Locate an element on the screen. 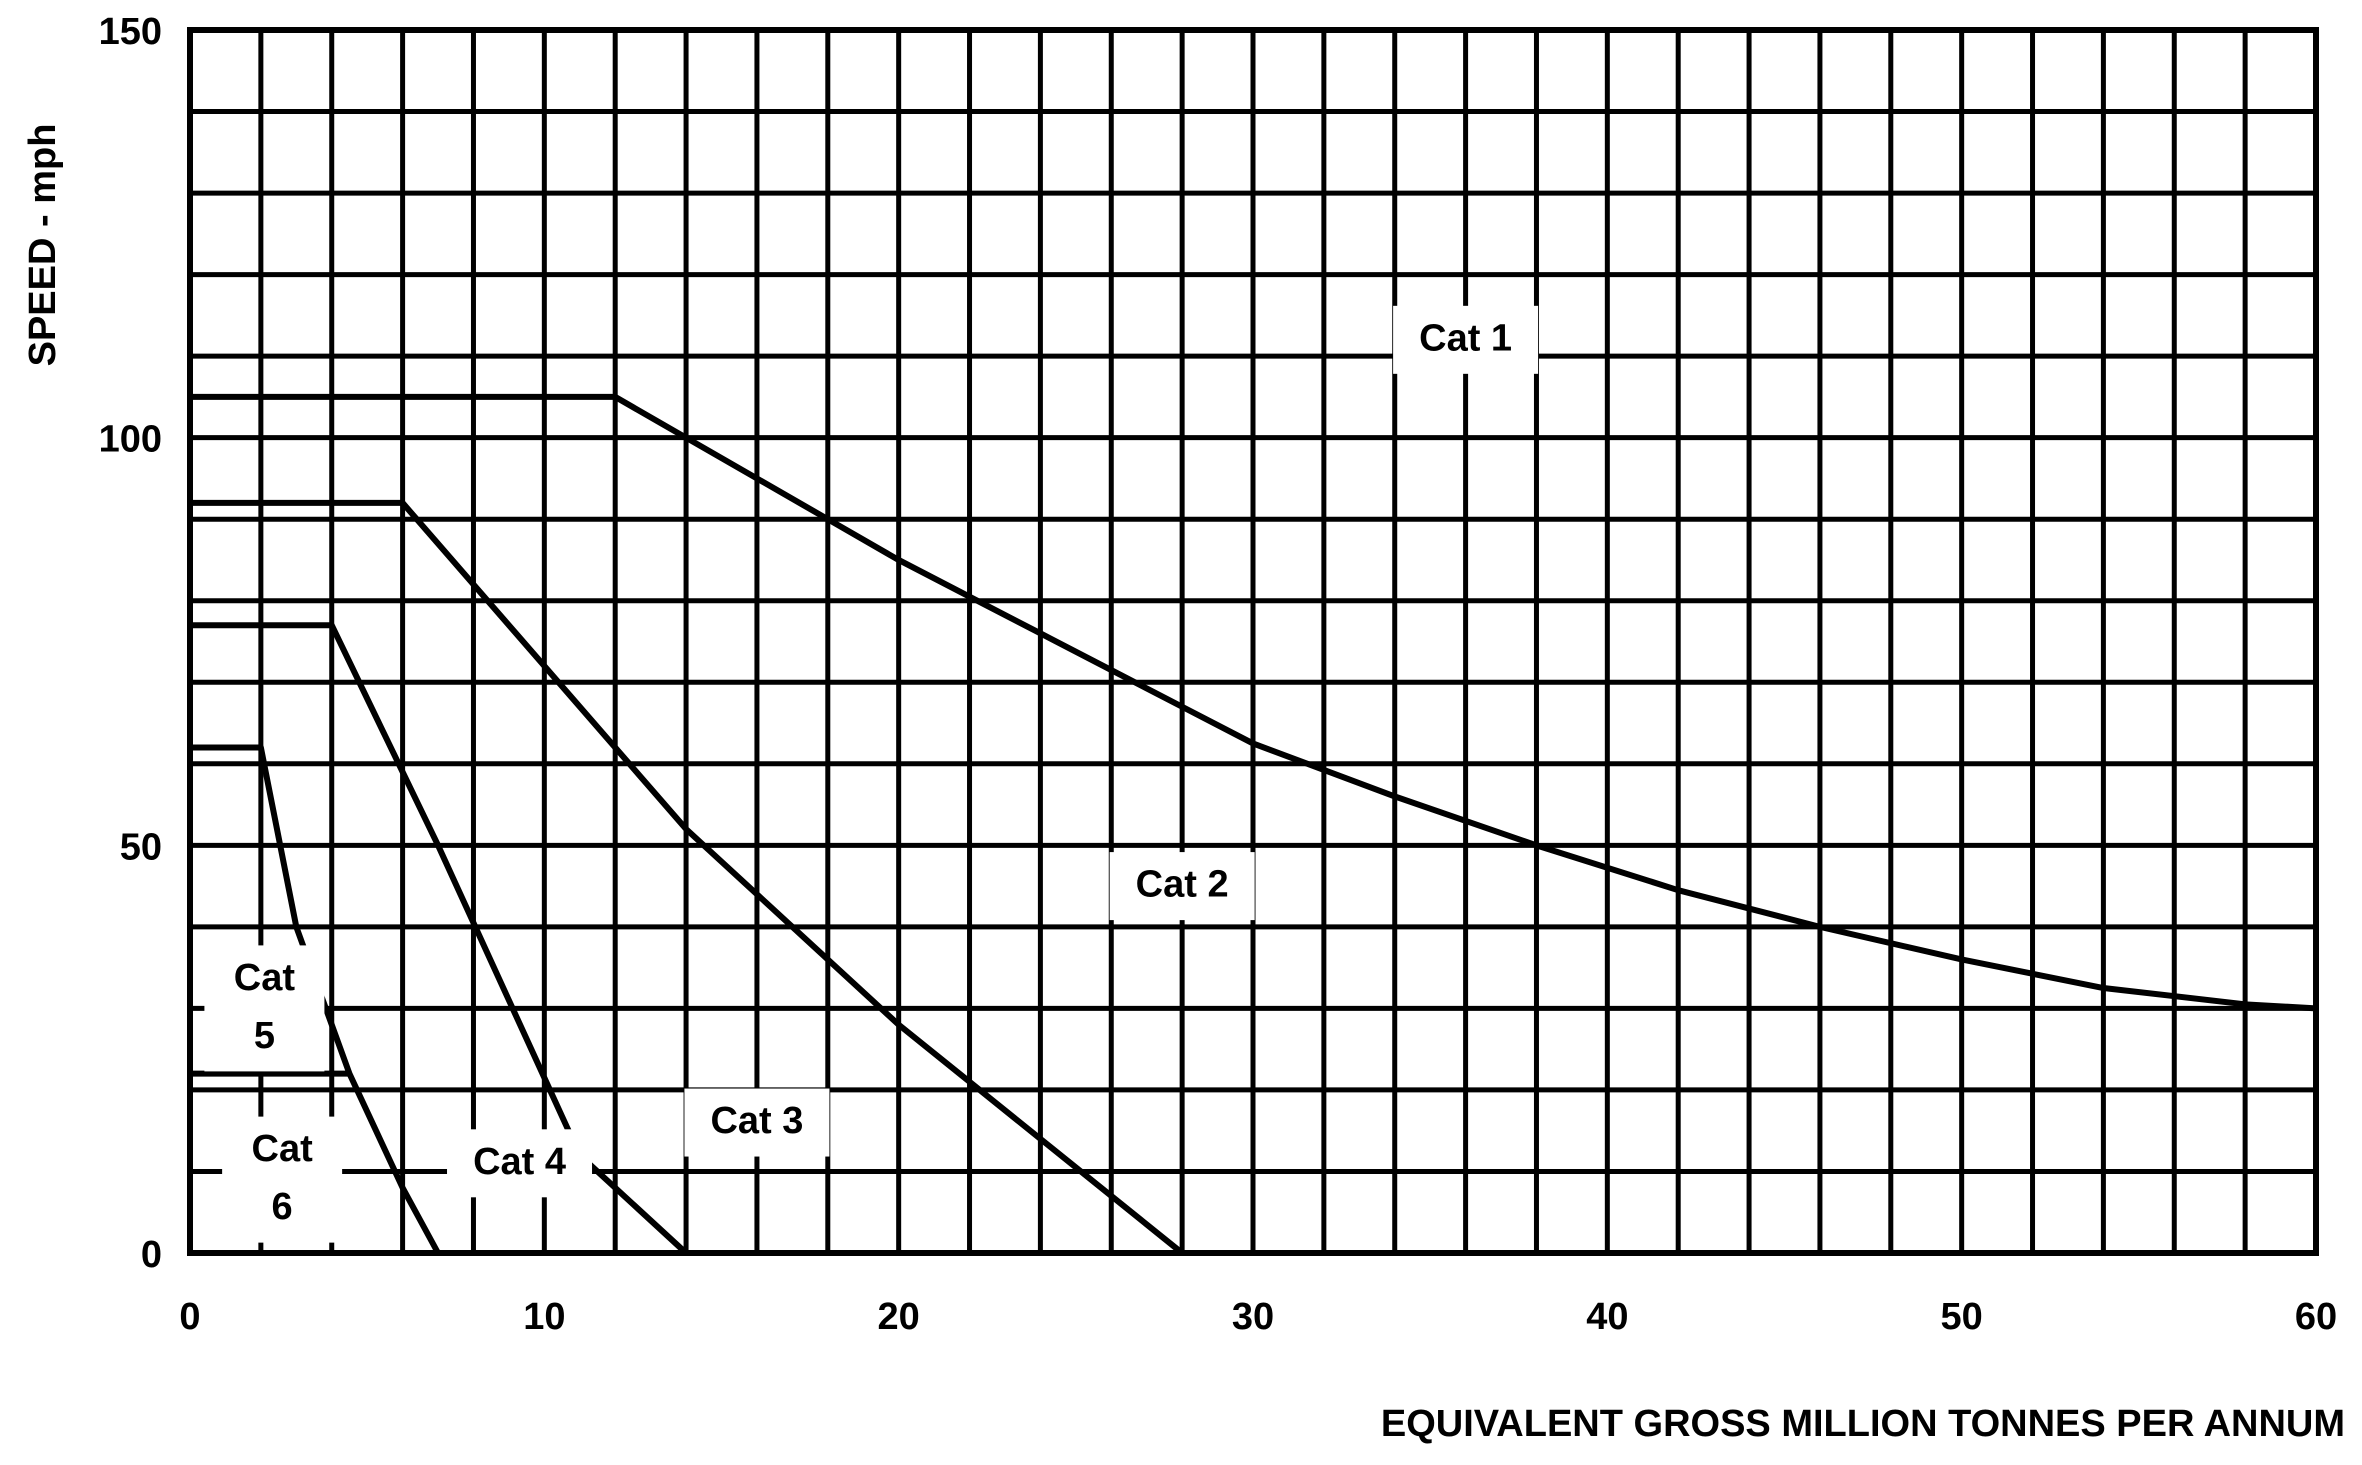 This screenshot has width=2362, height=1465. y-tick-label: 0 is located at coordinates (151, 1255).